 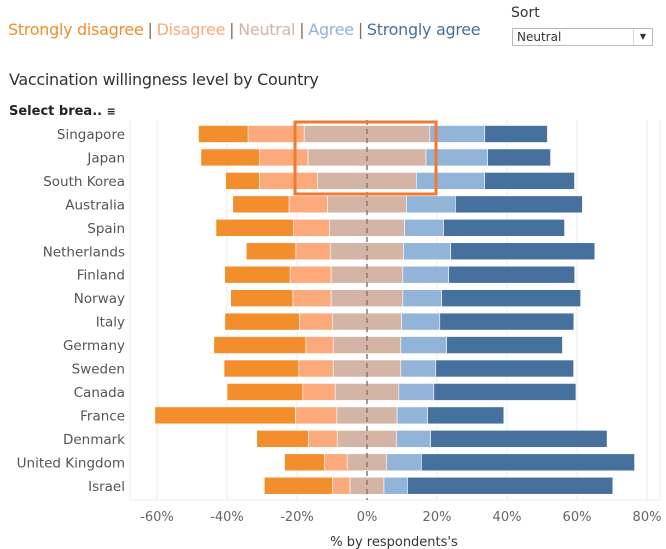 I want to click on country-label: South Korea, so click(x=84, y=182).